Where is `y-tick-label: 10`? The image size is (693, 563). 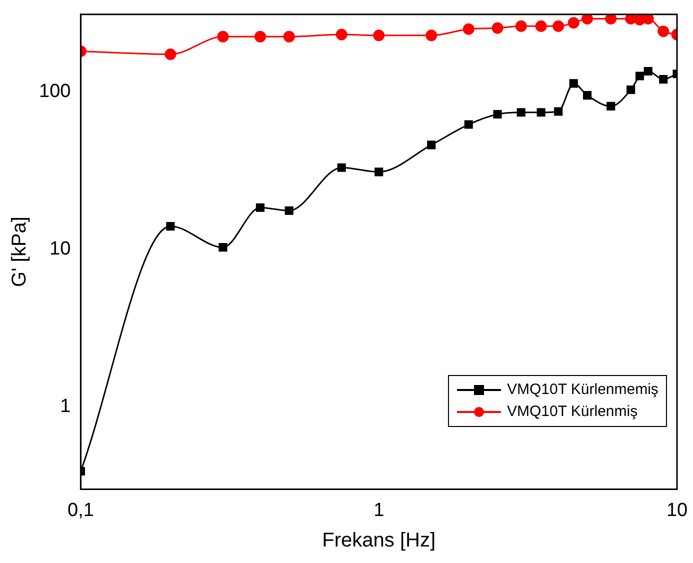 y-tick-label: 10 is located at coordinates (60, 249).